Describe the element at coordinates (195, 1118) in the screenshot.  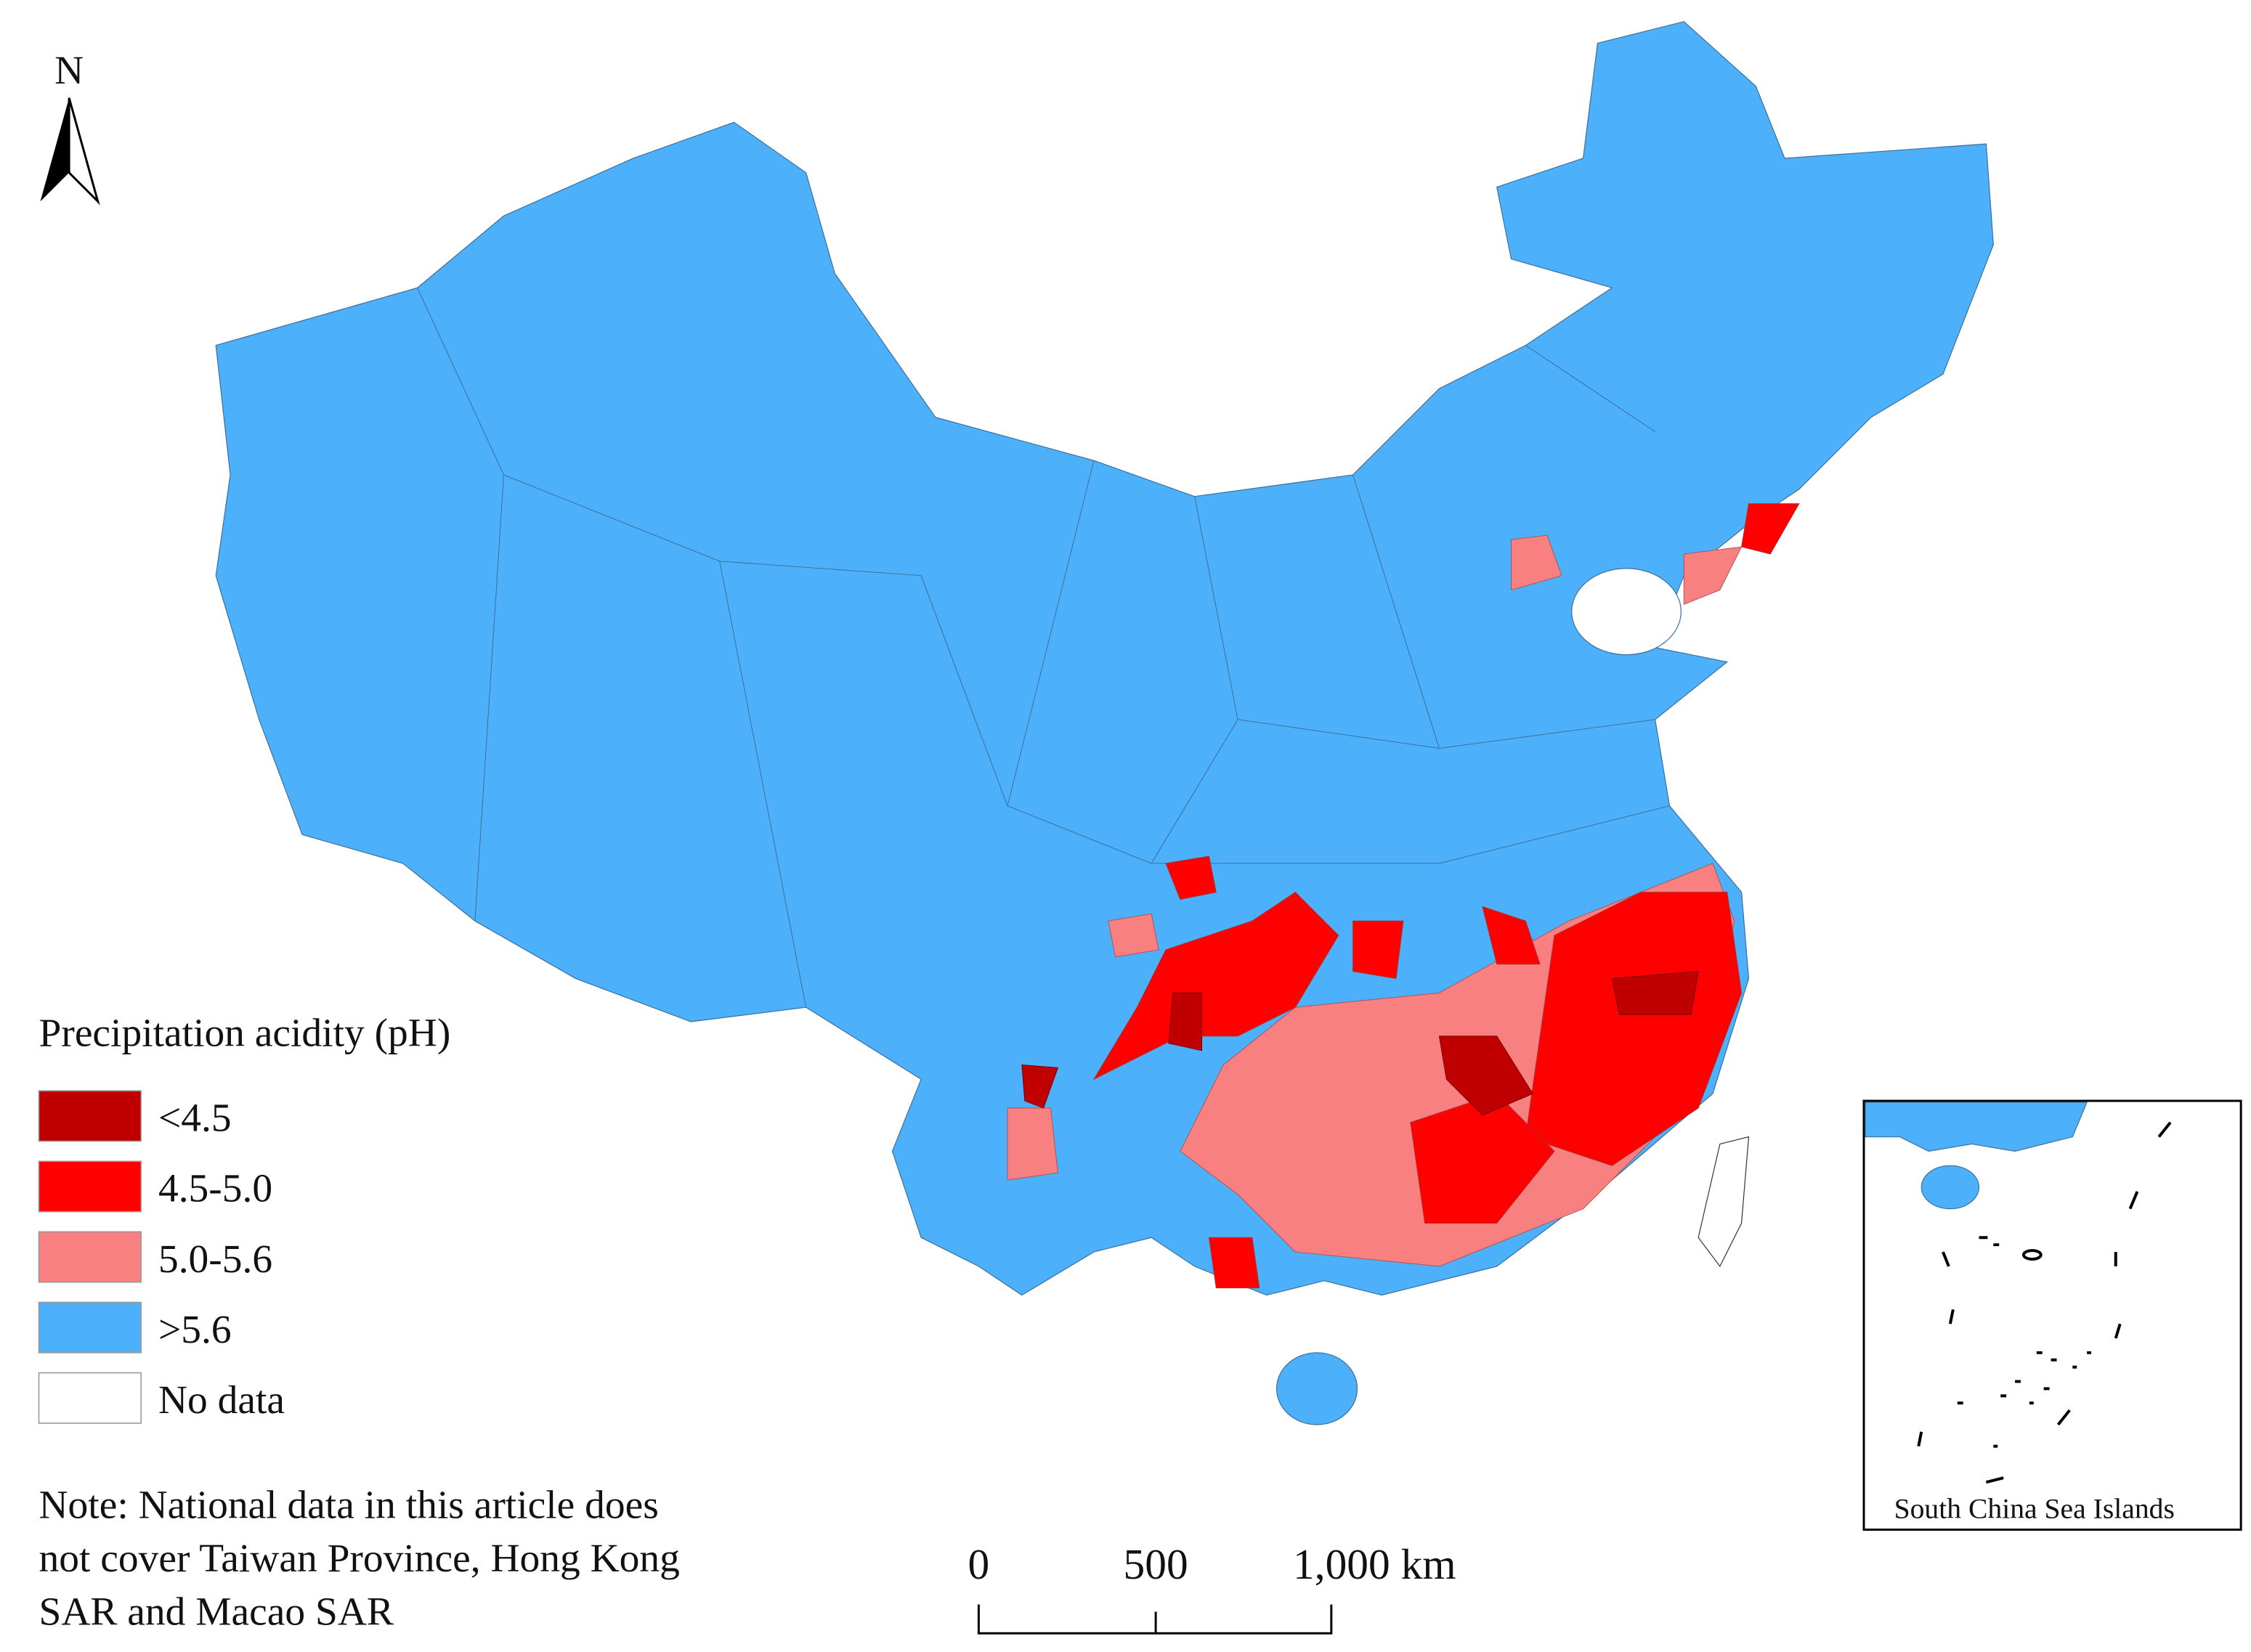
I see `legend-label: <4.5` at that location.